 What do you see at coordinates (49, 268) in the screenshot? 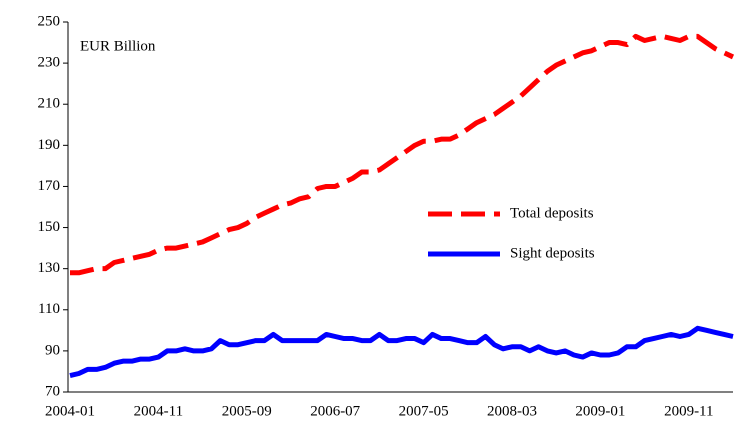
I see `y-tick-label: 130` at bounding box center [49, 268].